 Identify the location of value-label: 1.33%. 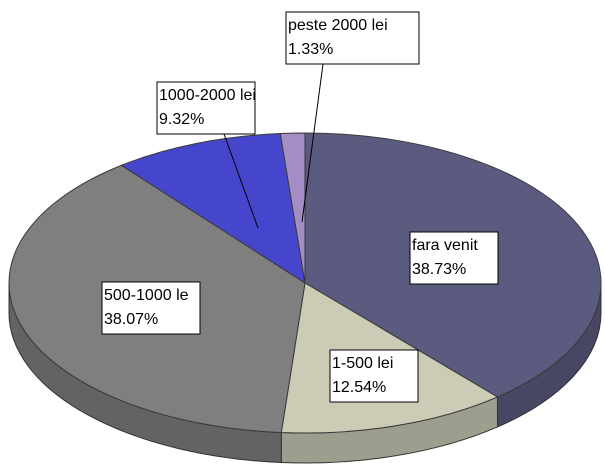
(310, 49).